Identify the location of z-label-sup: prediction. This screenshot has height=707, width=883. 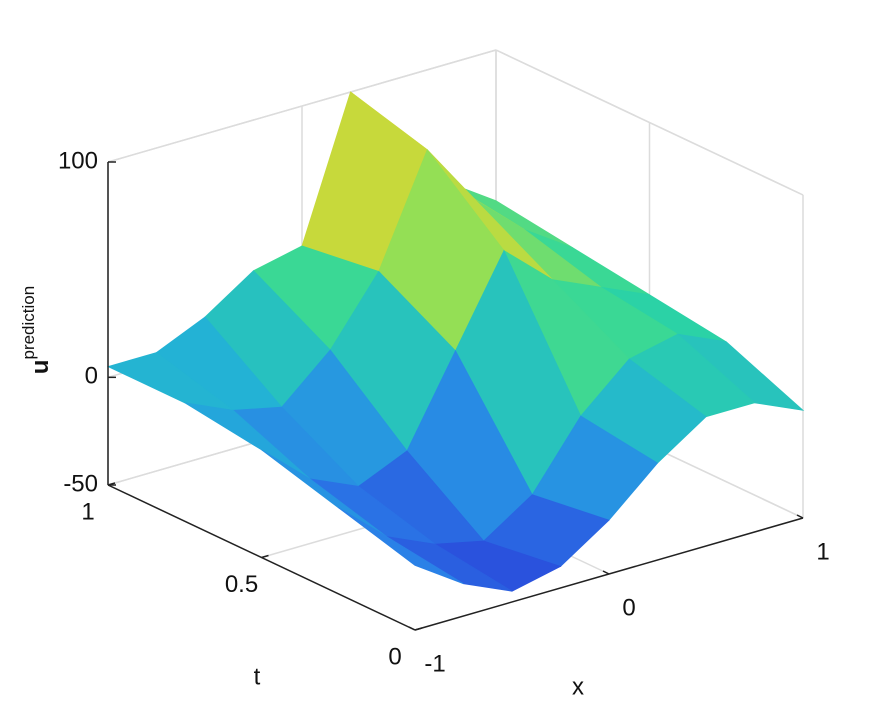
(28, 323).